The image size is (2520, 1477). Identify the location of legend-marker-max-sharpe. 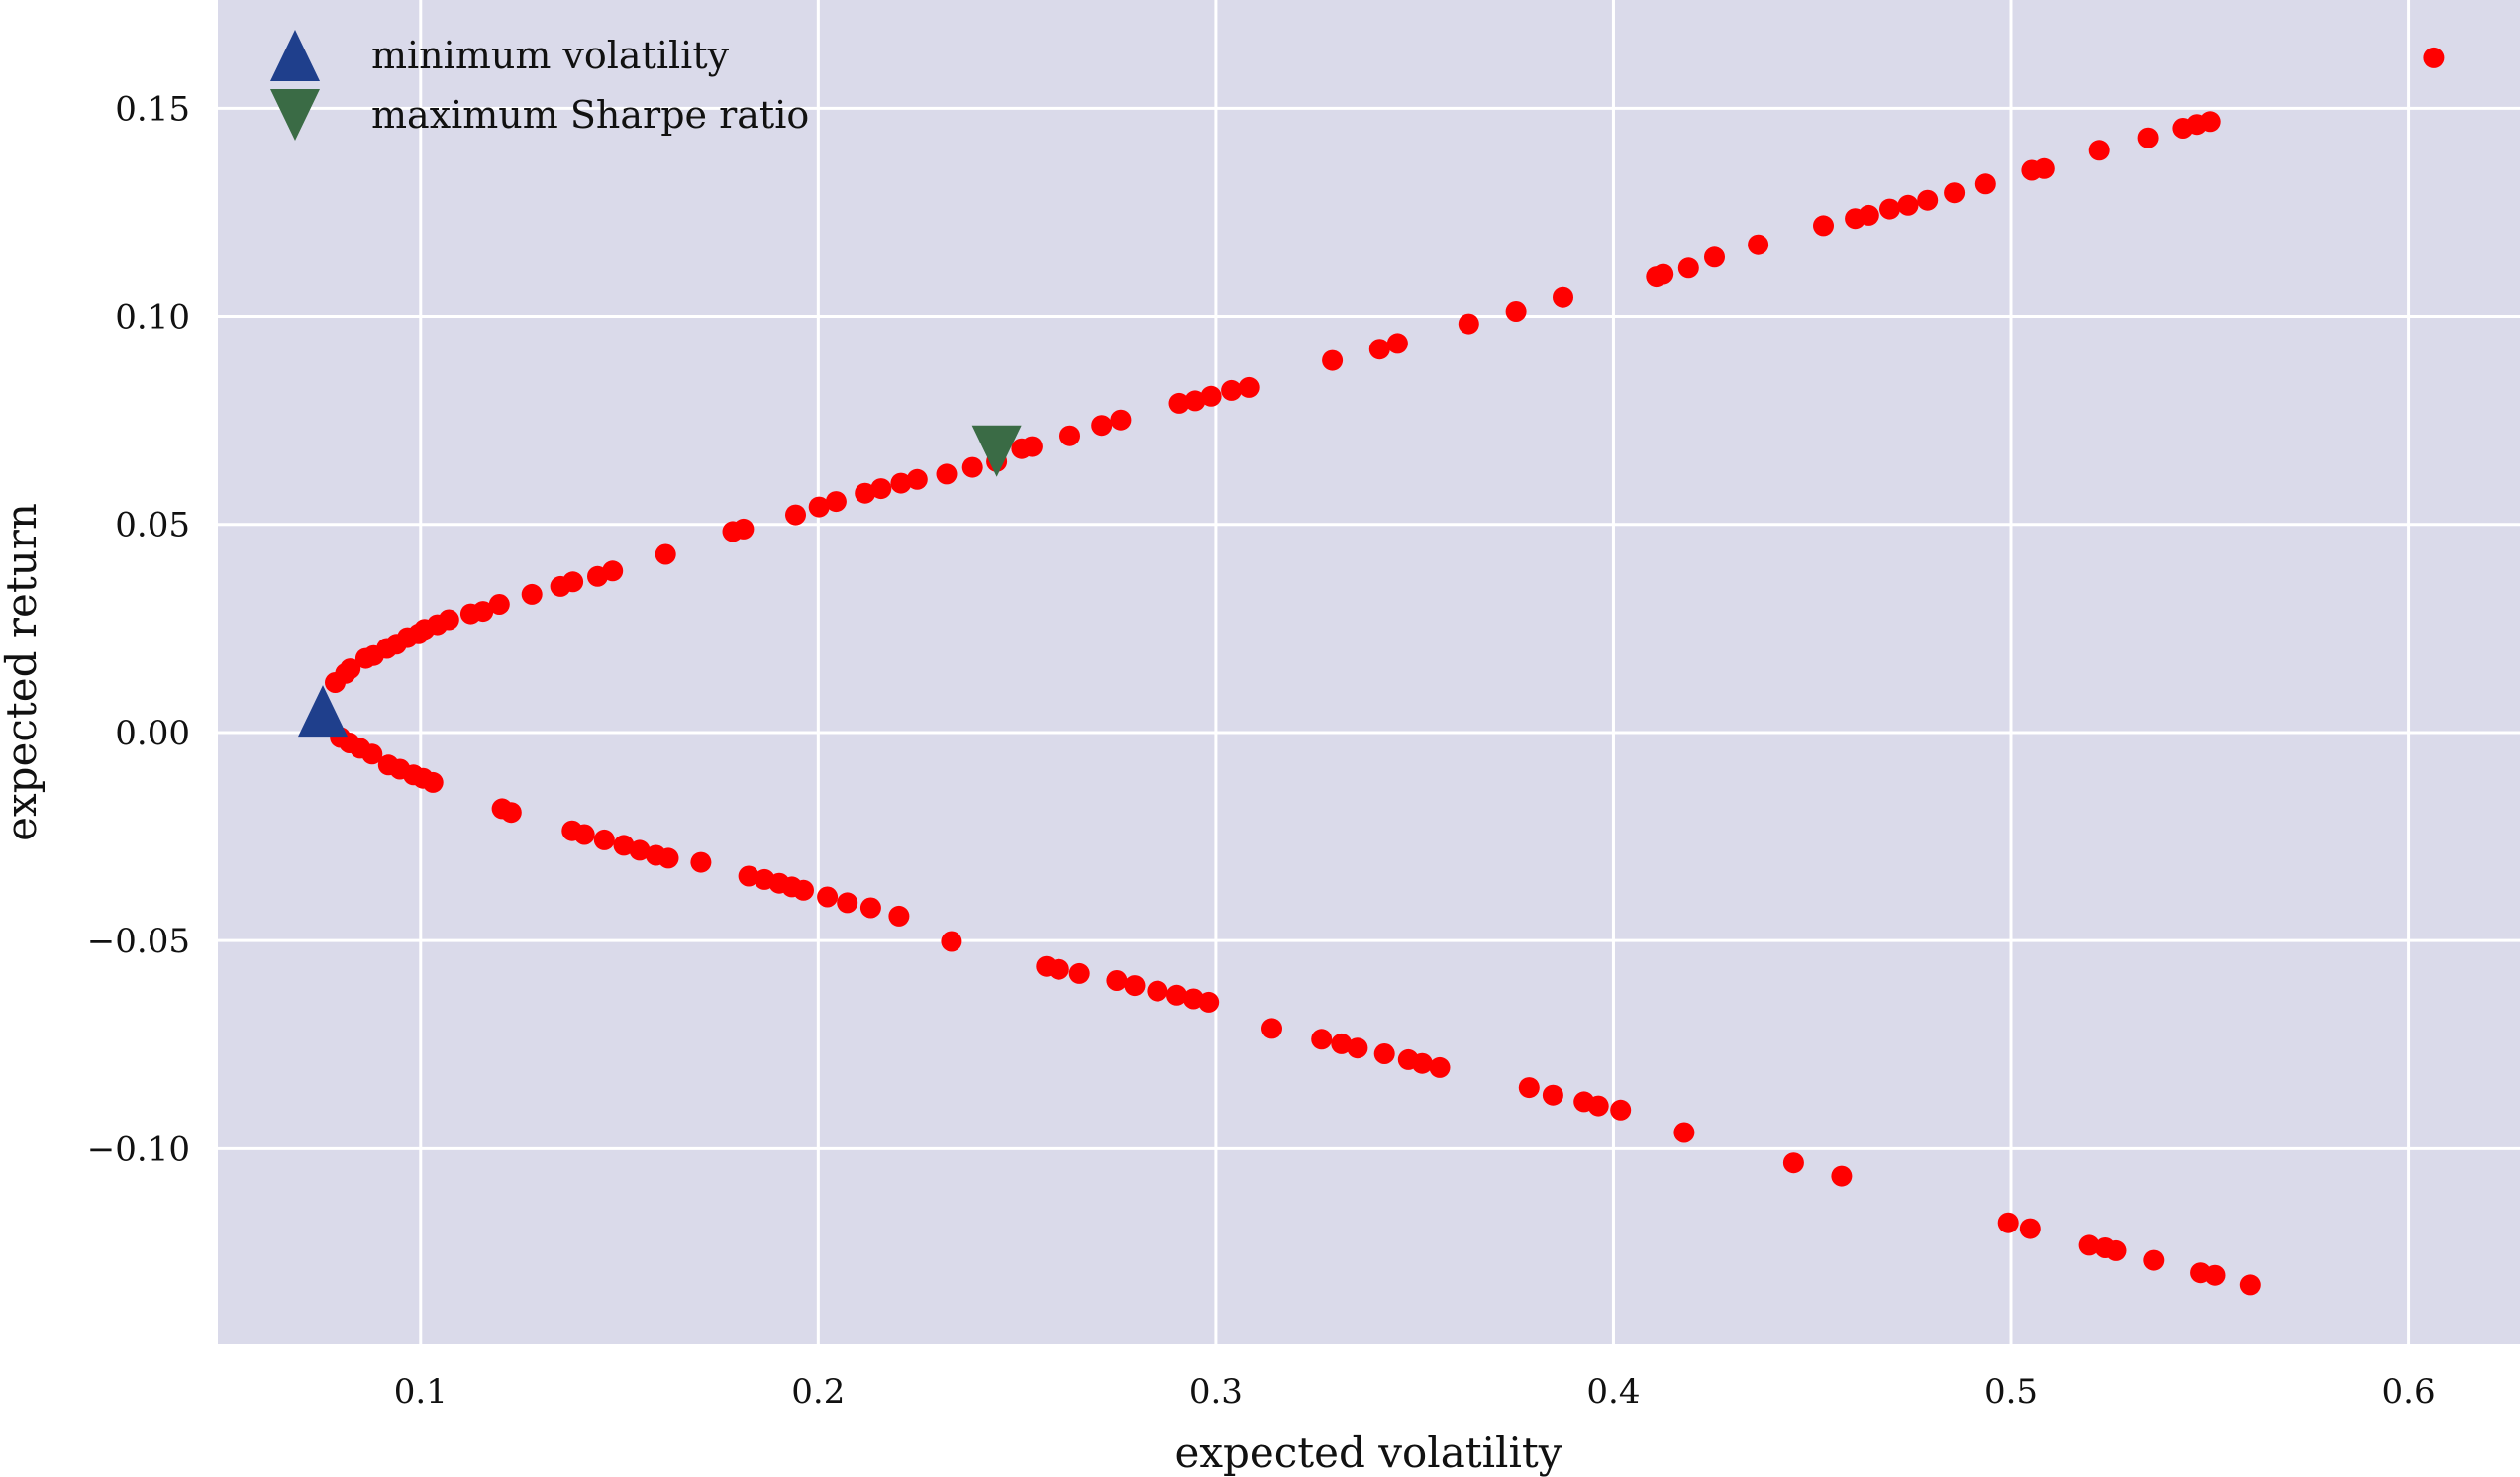
(295, 115).